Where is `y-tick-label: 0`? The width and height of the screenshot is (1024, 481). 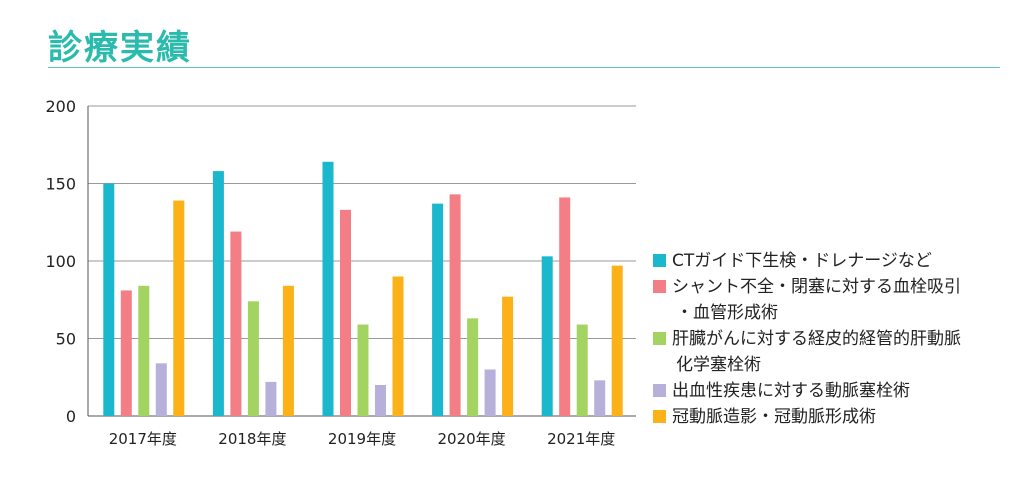
y-tick-label: 0 is located at coordinates (71, 416).